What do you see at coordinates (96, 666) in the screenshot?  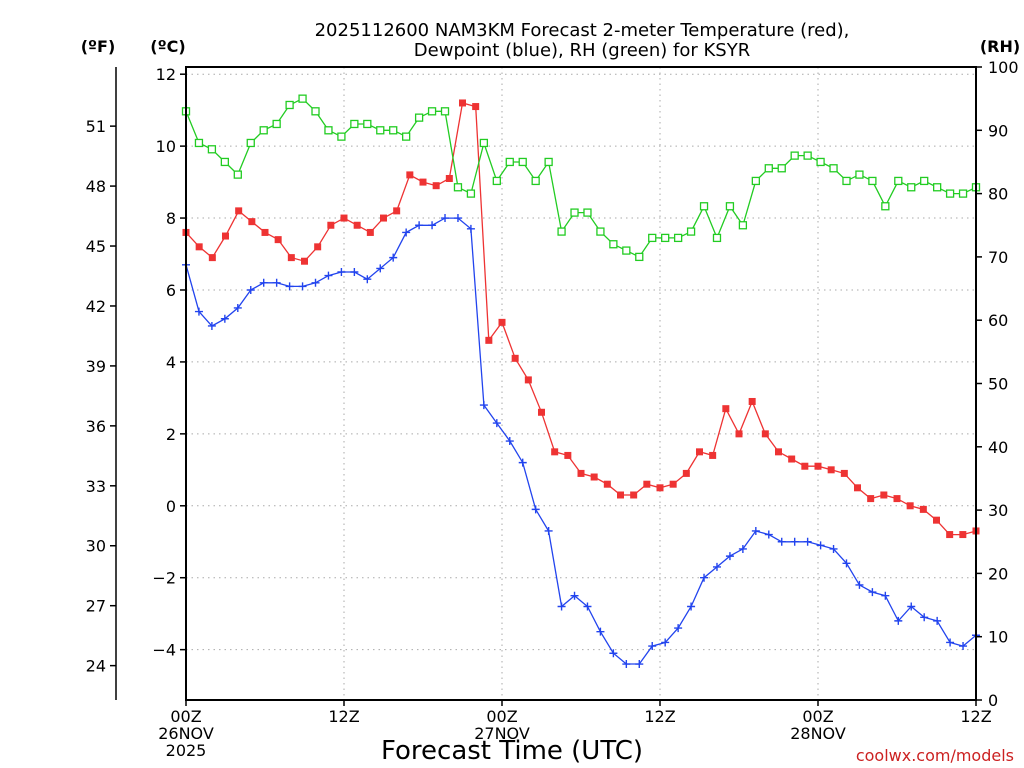 I see `fahrenheit-tick-label: 24` at bounding box center [96, 666].